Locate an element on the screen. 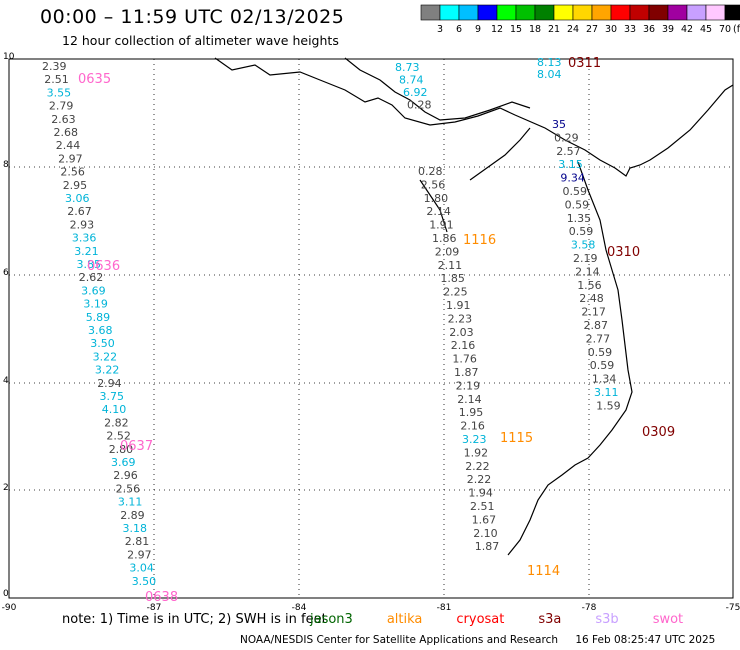  swh-value: 2.19 is located at coordinates (468, 385).